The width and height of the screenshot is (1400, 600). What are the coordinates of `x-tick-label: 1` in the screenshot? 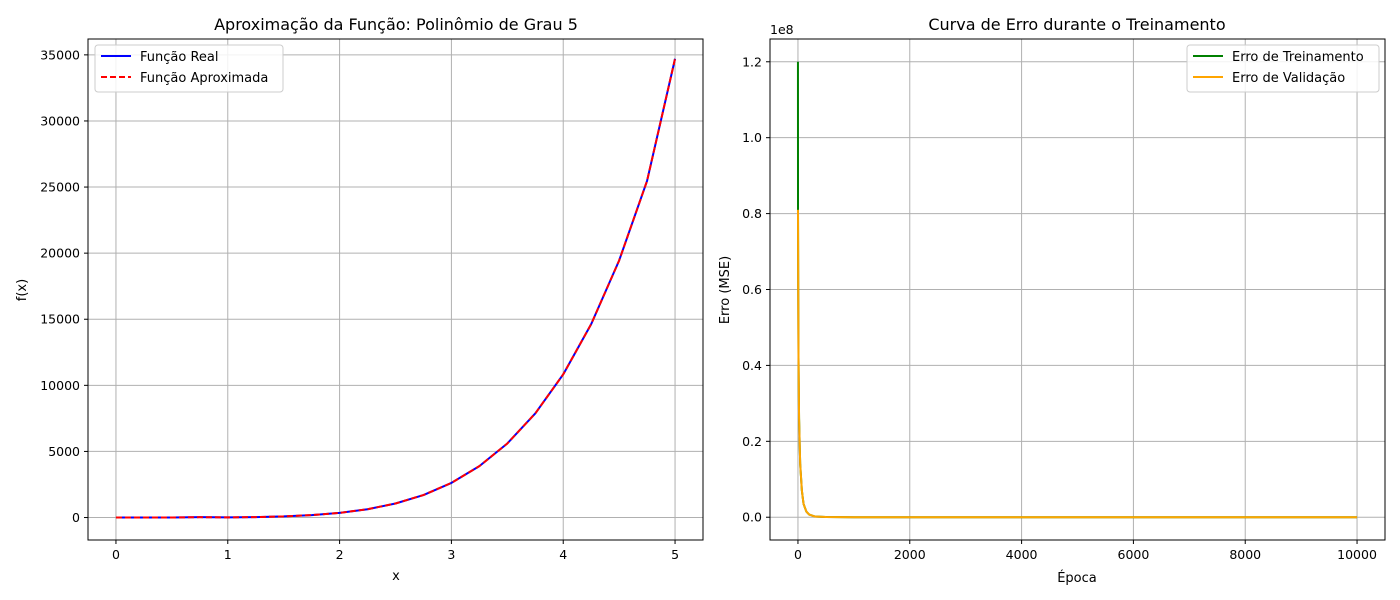 It's located at (228, 554).